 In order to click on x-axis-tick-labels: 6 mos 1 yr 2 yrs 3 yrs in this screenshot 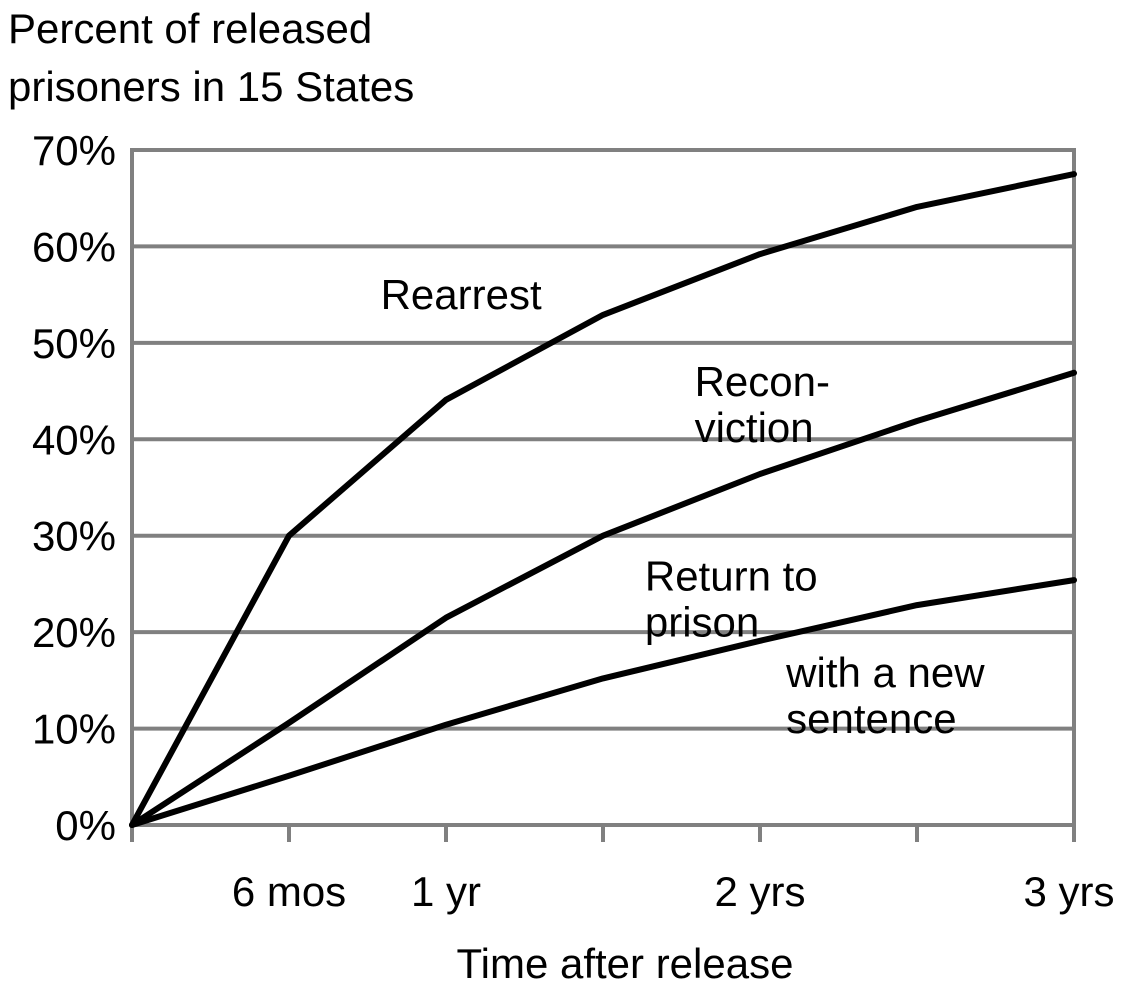, I will do `click(673, 891)`.